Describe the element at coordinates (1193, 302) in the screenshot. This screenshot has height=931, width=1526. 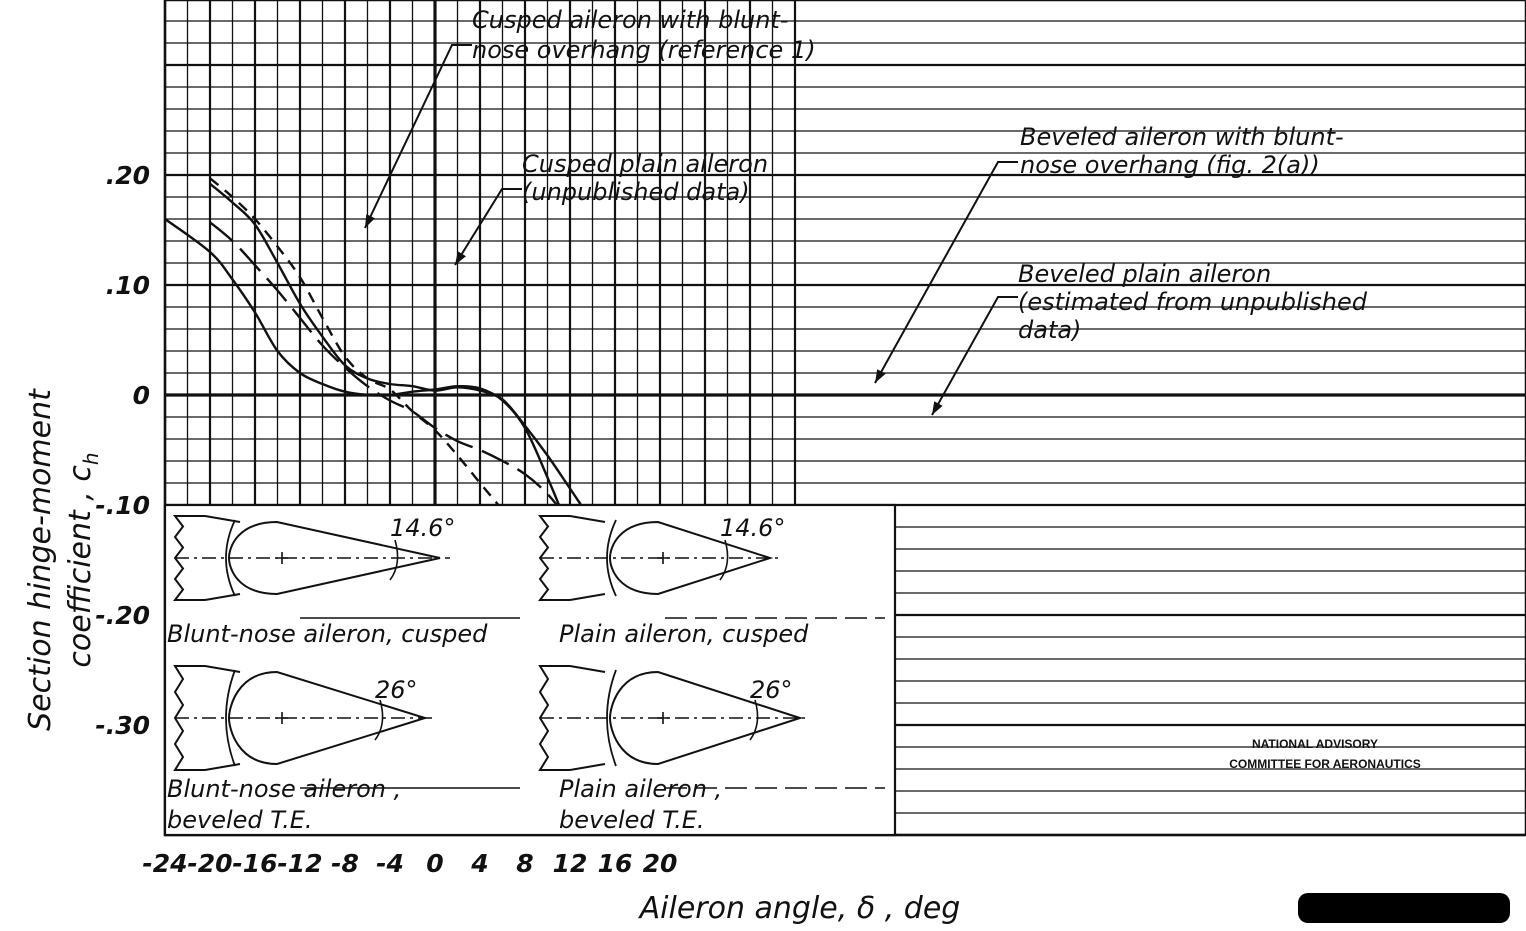
I see `annotation-line-1: (estimated from unpublished` at that location.